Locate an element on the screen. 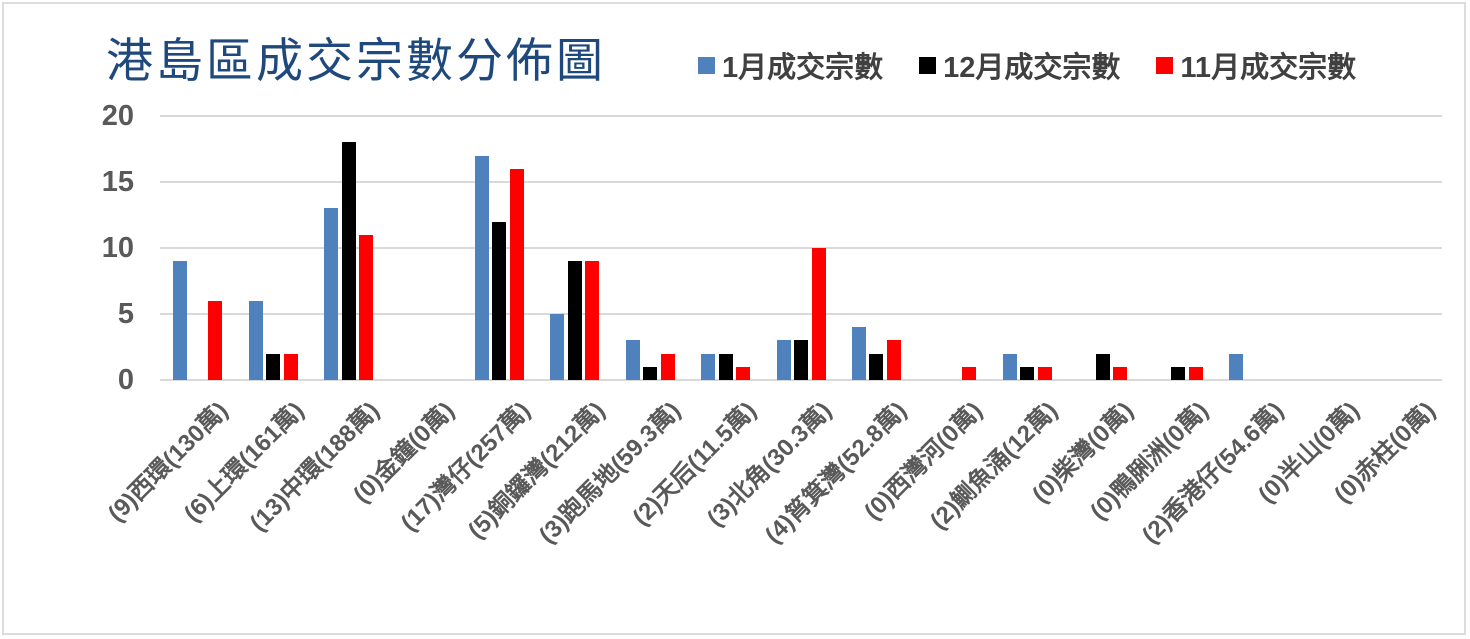 The image size is (1470, 639). bar-1月成交宗數-9 is located at coordinates (858, 353).